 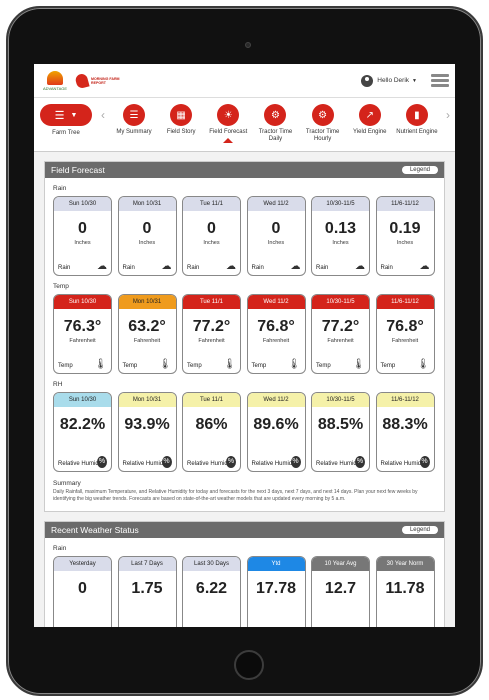 What do you see at coordinates (211, 302) in the screenshot?
I see `card-period: Tue 11/1` at bounding box center [211, 302].